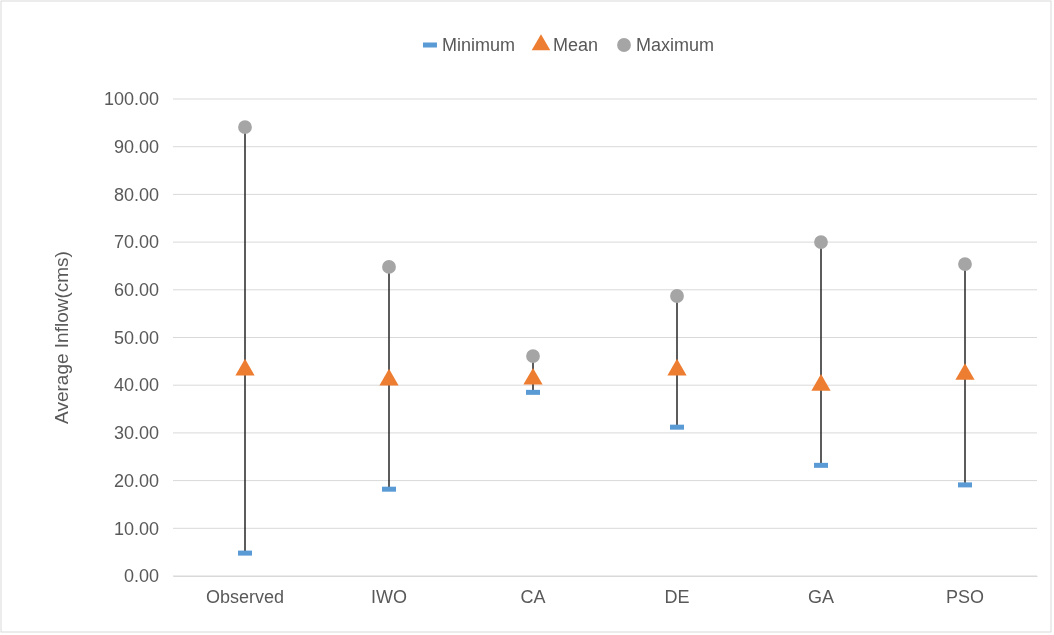 The height and width of the screenshot is (635, 1054). Describe the element at coordinates (677, 596) in the screenshot. I see `x-tick-label: DE` at that location.